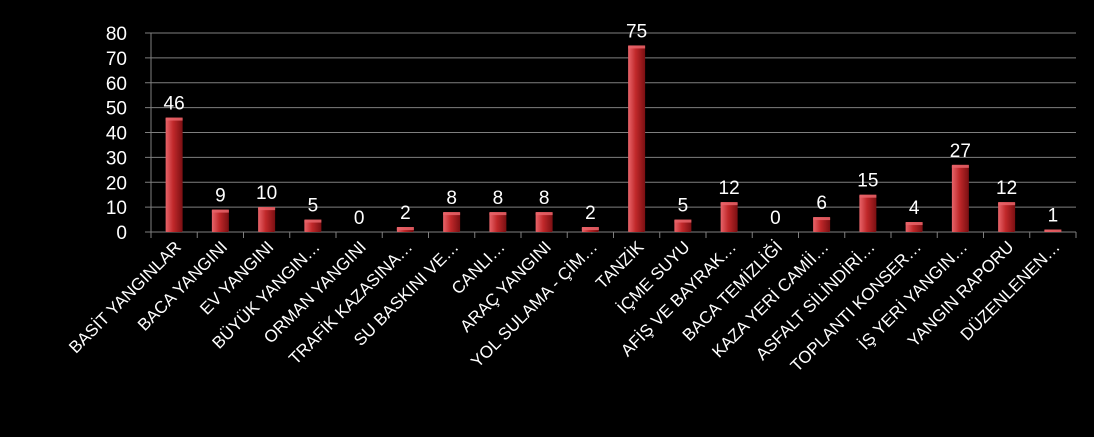 Image resolution: width=1094 pixels, height=437 pixels. Describe the element at coordinates (1053, 216) in the screenshot. I see `data-label: 1` at that location.